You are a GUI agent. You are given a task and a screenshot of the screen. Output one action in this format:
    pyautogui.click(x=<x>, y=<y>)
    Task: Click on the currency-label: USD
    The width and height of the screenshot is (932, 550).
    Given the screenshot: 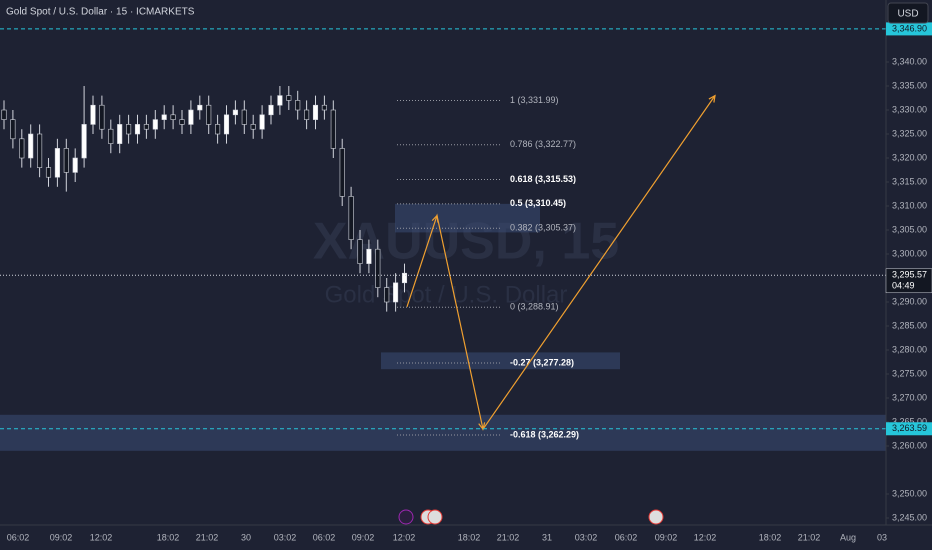 What is the action you would take?
    pyautogui.click(x=907, y=14)
    